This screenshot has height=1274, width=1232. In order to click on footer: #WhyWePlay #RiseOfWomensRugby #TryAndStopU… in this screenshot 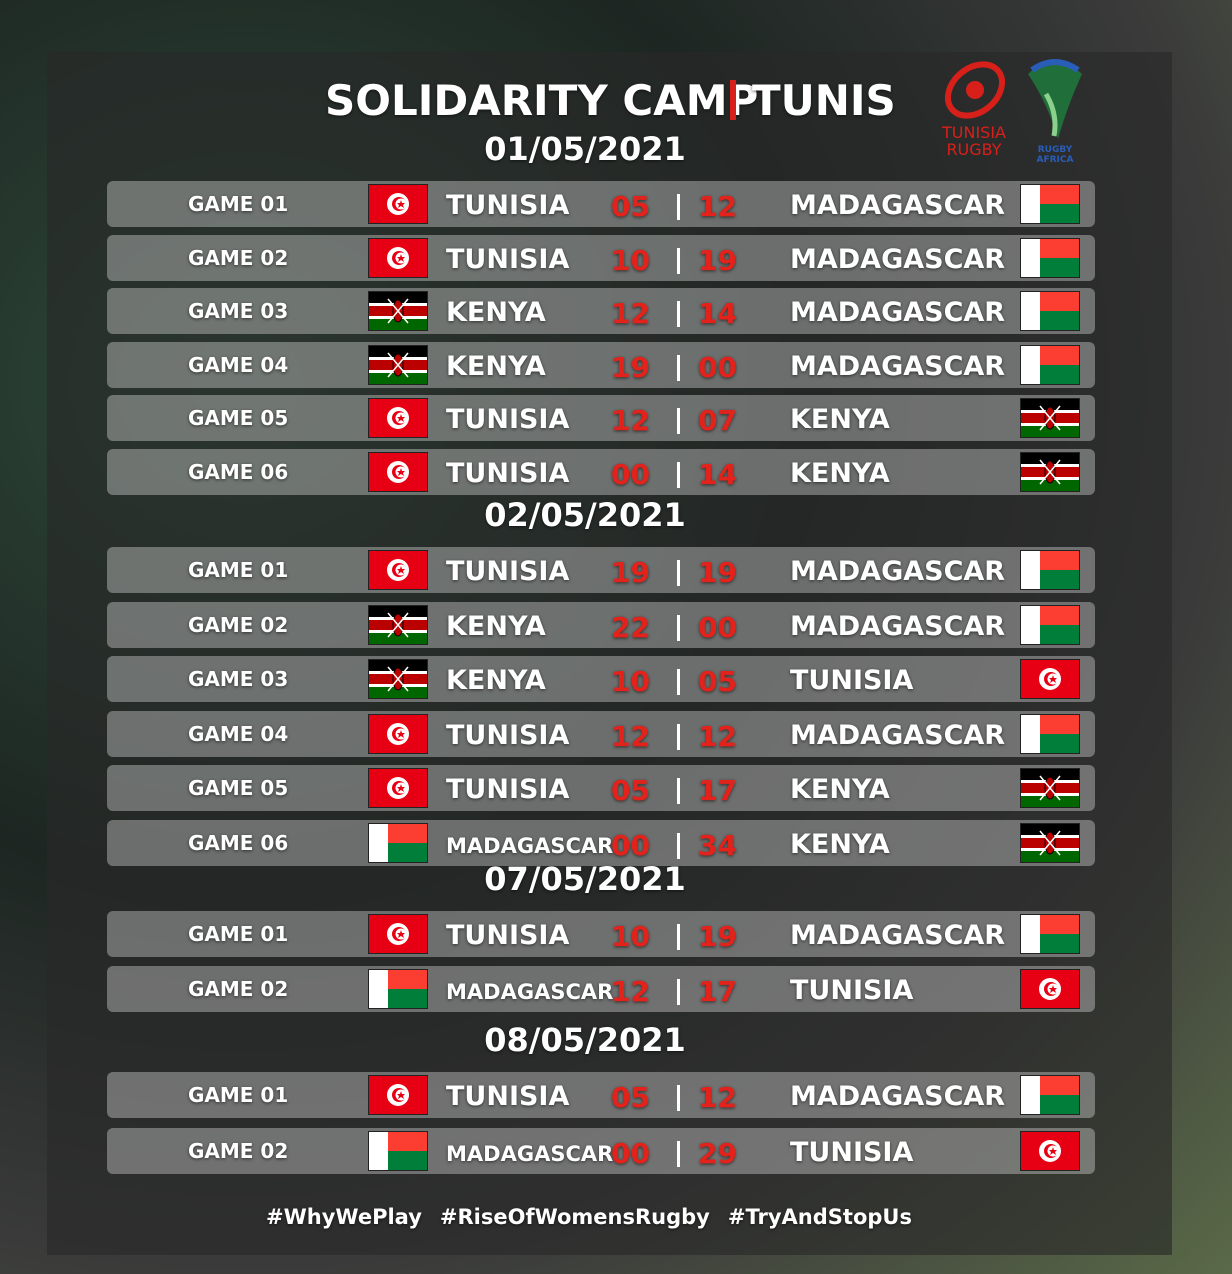, I will do `click(589, 1217)`.